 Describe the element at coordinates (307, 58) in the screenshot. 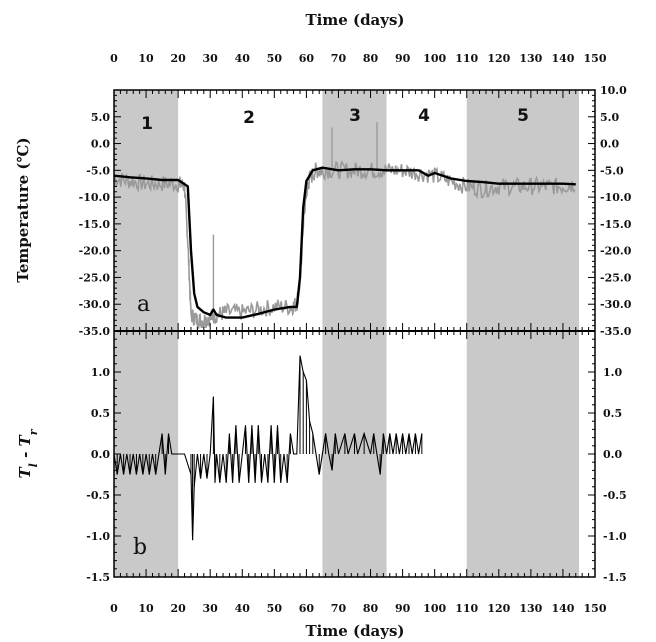

I see `x-tick-label-top: 60` at that location.